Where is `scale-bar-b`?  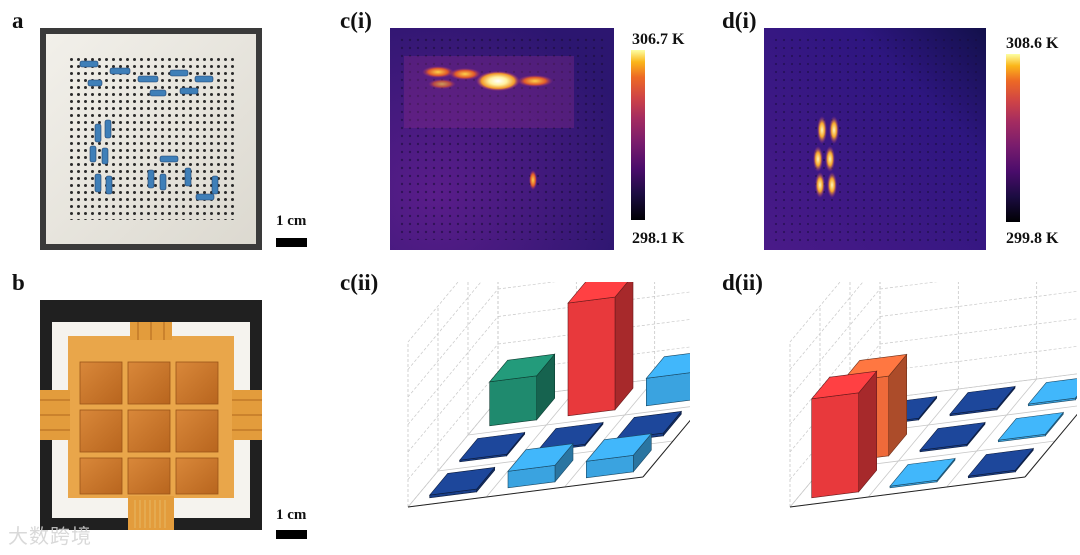
scale-bar-b is located at coordinates (291, 534).